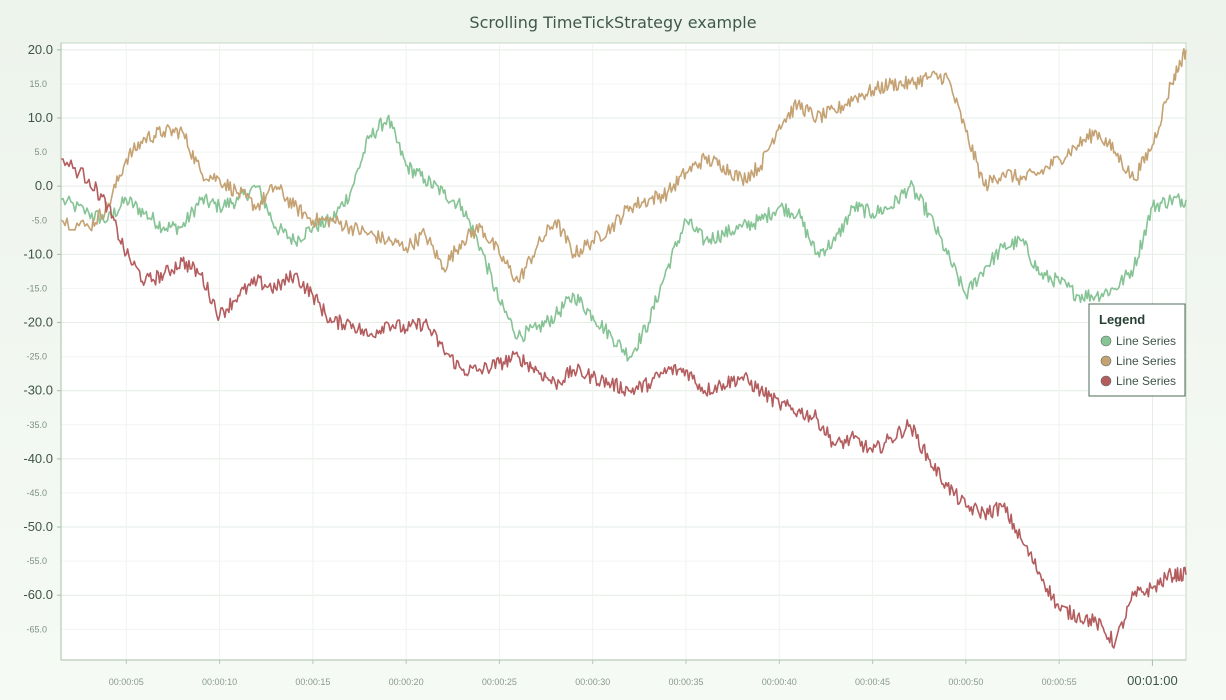 Image resolution: width=1226 pixels, height=700 pixels. I want to click on y-minor-tick-label: -25.0, so click(36, 357).